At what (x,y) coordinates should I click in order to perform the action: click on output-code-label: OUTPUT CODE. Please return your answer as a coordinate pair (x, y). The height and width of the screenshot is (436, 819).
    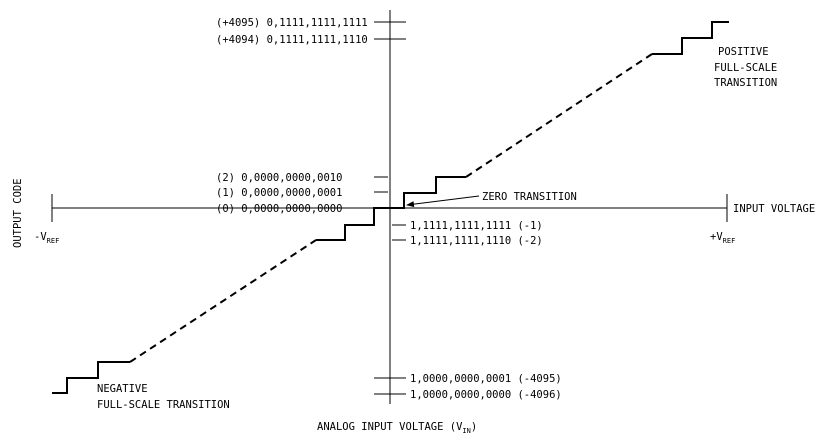
    Looking at the image, I should click on (18, 213).